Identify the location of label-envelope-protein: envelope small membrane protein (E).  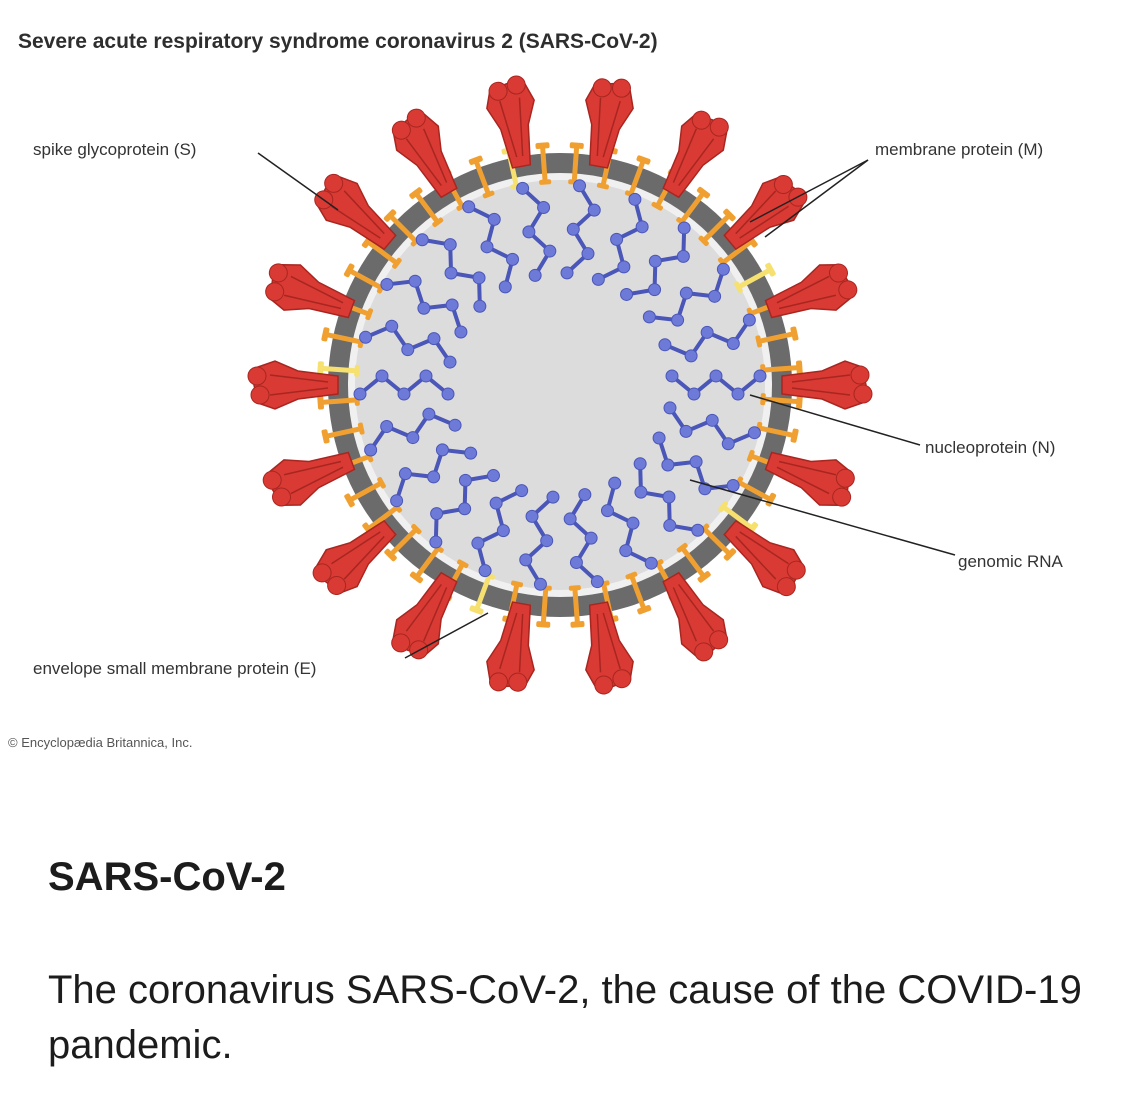
(174, 669).